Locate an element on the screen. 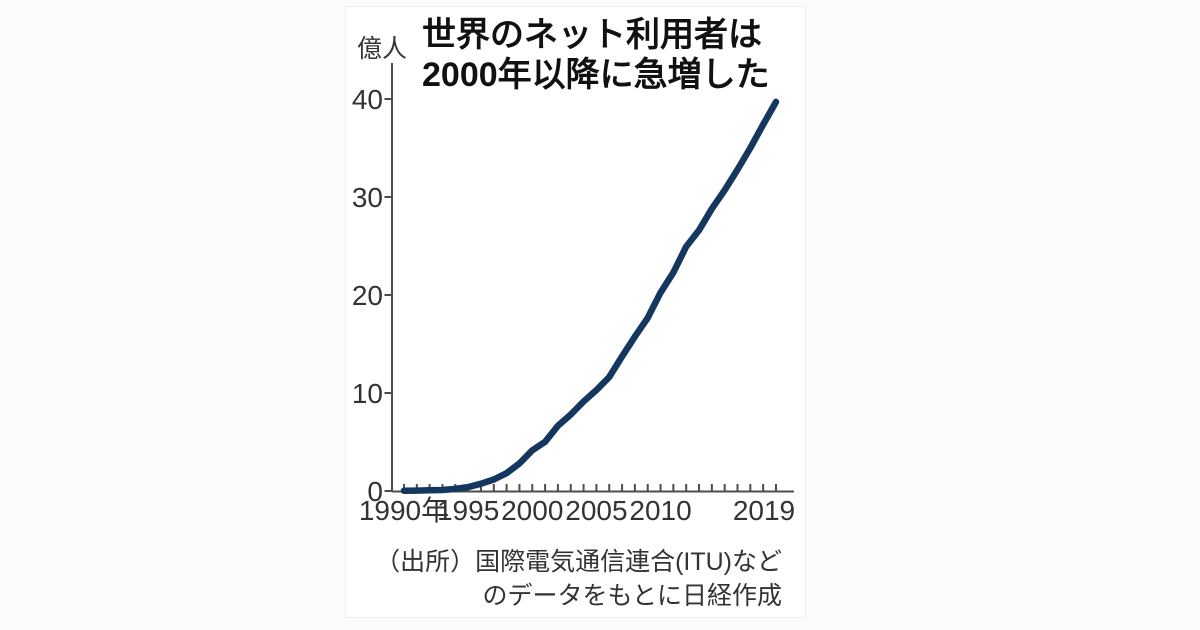 The width and height of the screenshot is (1200, 630). y-axis-unit-label: 億人 is located at coordinates (382, 49).